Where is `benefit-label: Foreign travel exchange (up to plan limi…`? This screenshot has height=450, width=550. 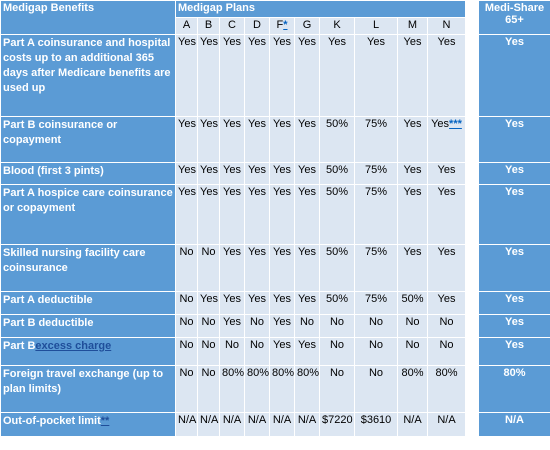
benefit-label: Foreign travel exchange (up to plan limi… is located at coordinates (88, 389).